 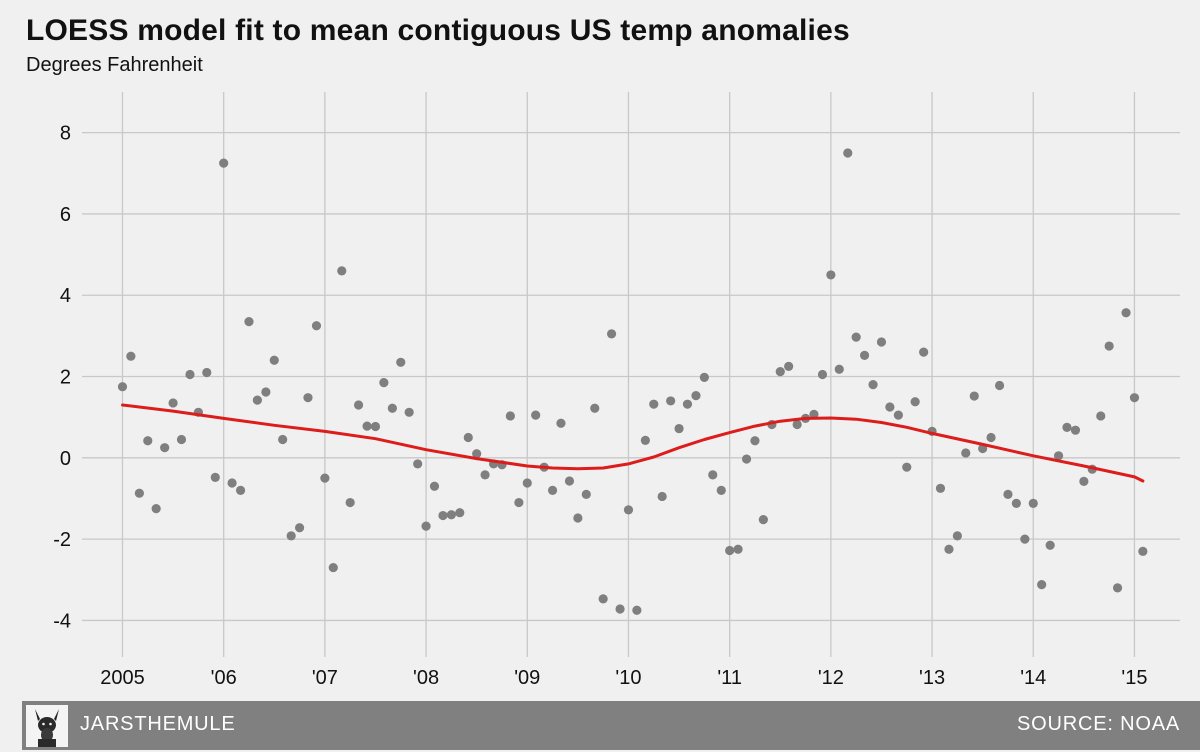 What do you see at coordinates (62, 621) in the screenshot?
I see `y-tick-label: -4` at bounding box center [62, 621].